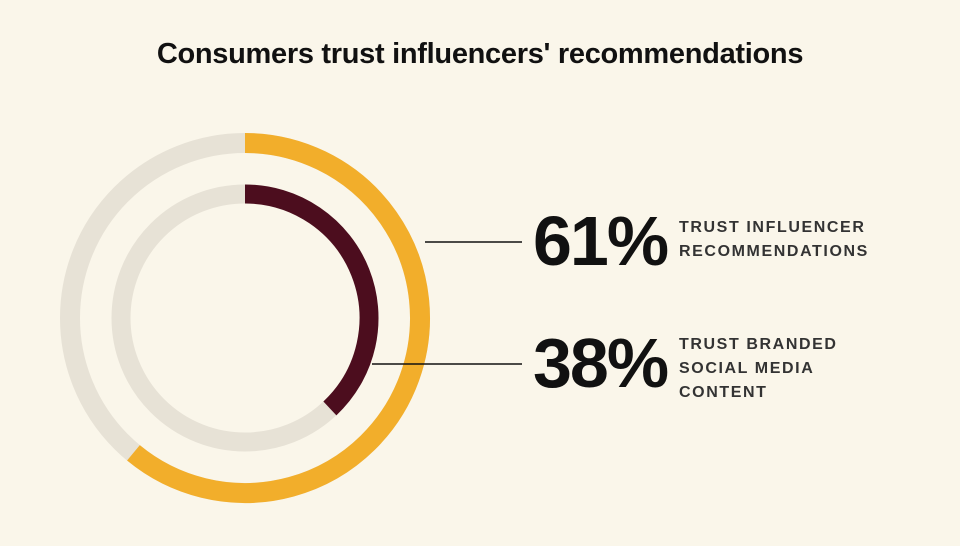 The width and height of the screenshot is (960, 546). Describe the element at coordinates (601, 363) in the screenshot. I see `value-label: 38%` at that location.